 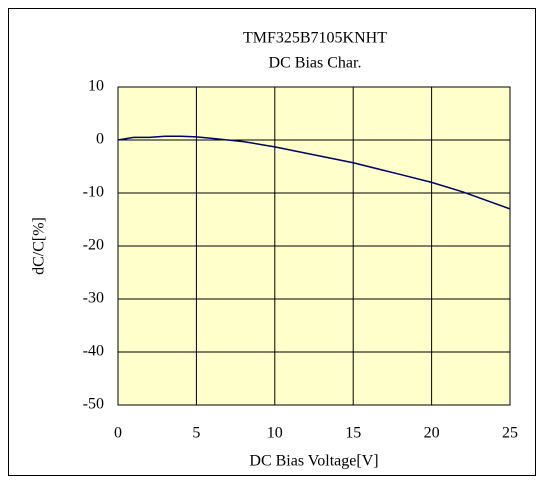 I want to click on x-tick-label: 0, so click(x=118, y=433).